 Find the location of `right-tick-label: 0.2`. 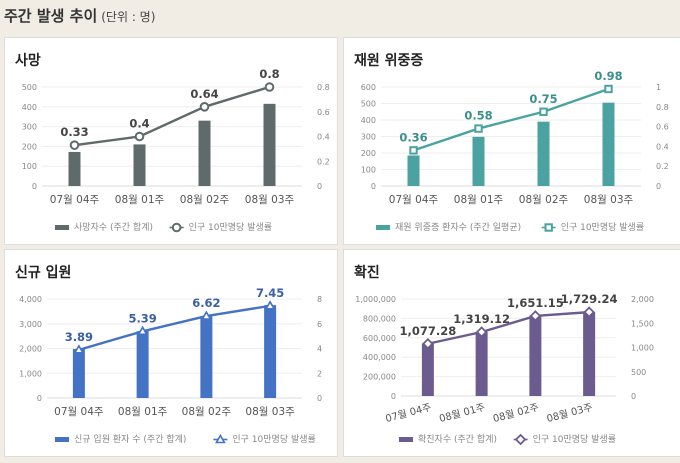

right-tick-label: 0.2 is located at coordinates (323, 161).